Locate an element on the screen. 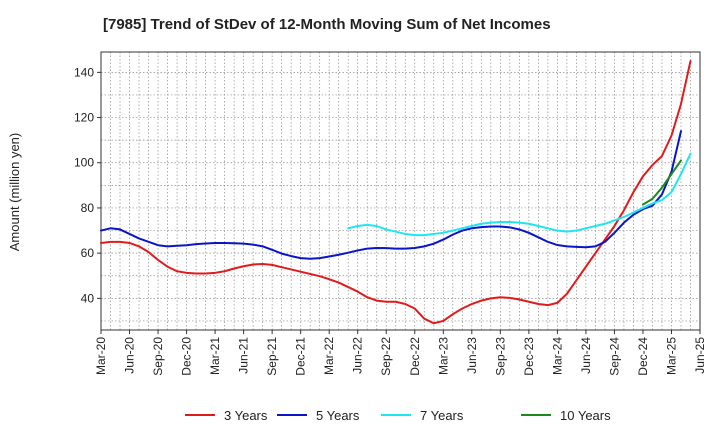 This screenshot has width=720, height=440. legend-label: 5 Years is located at coordinates (338, 415).